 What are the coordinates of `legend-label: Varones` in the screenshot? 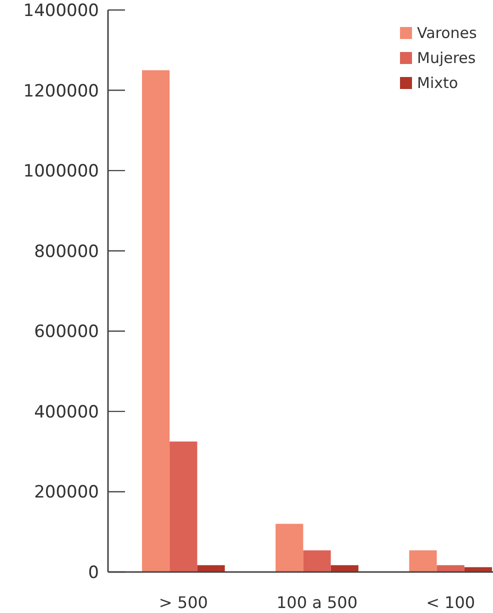 It's located at (447, 33).